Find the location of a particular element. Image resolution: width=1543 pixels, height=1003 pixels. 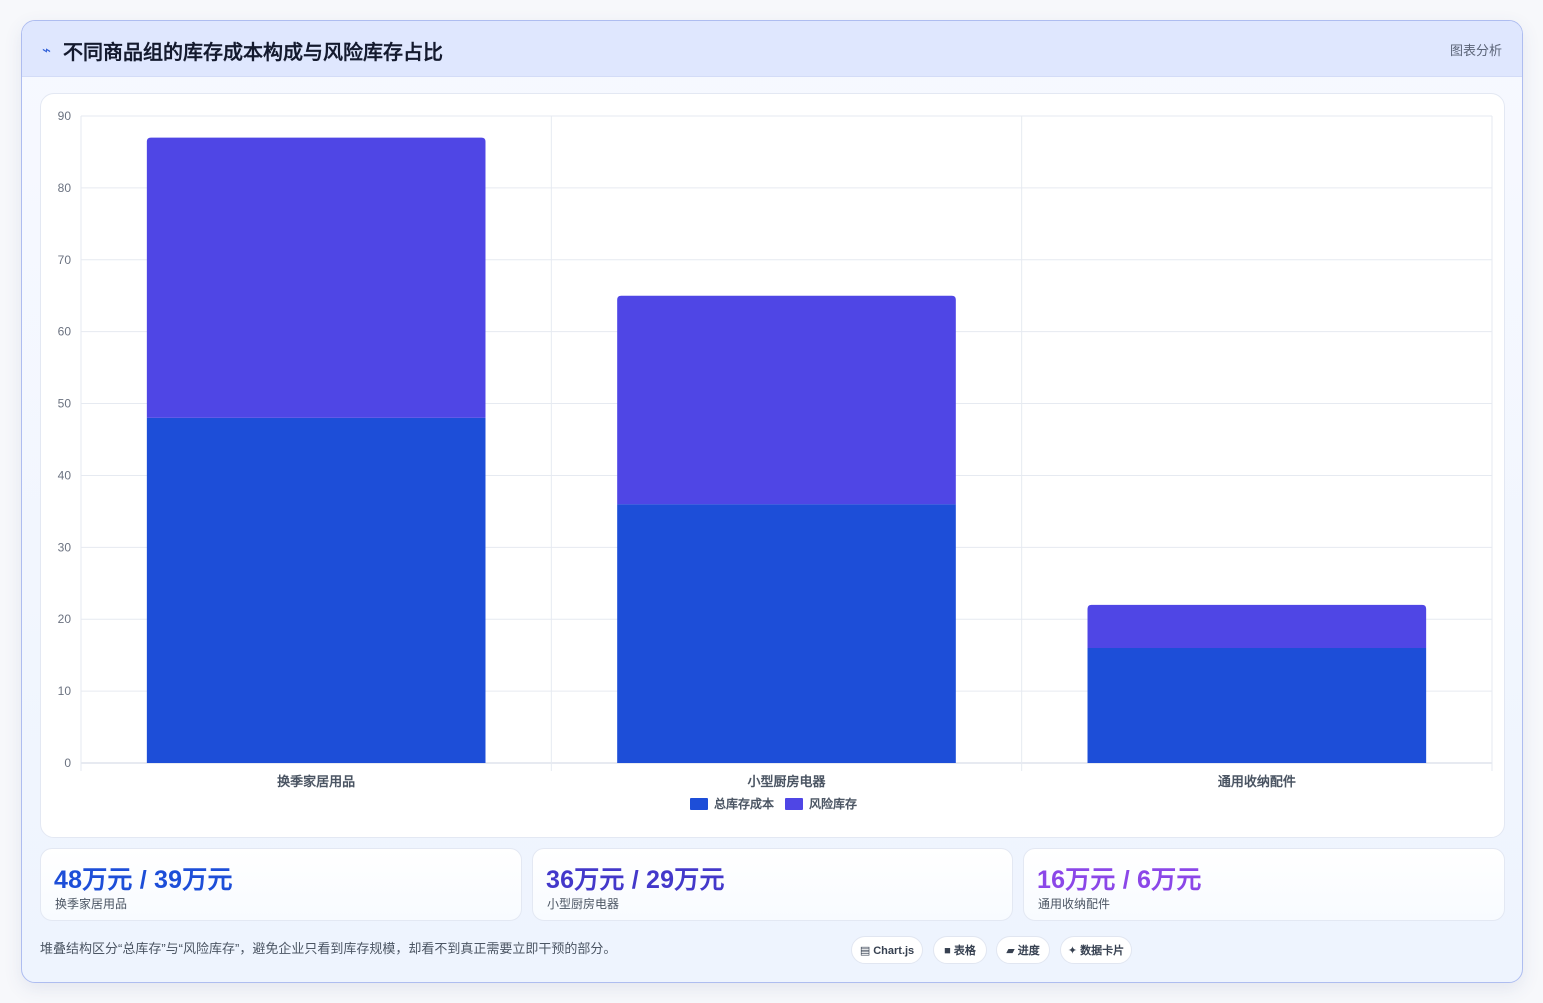

x-tick-label: 通用收纳配件 is located at coordinates (1257, 781).